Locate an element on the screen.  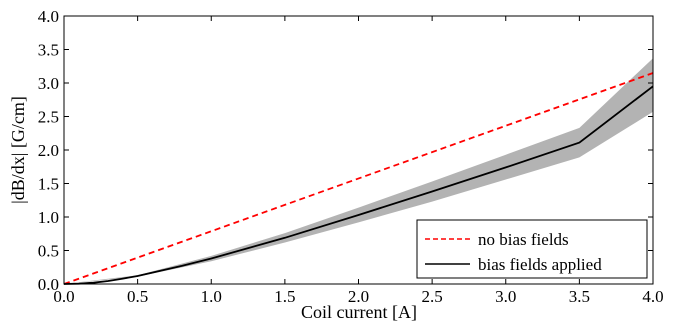
legend: no bias fields bias fields applied is located at coordinates (532, 249).